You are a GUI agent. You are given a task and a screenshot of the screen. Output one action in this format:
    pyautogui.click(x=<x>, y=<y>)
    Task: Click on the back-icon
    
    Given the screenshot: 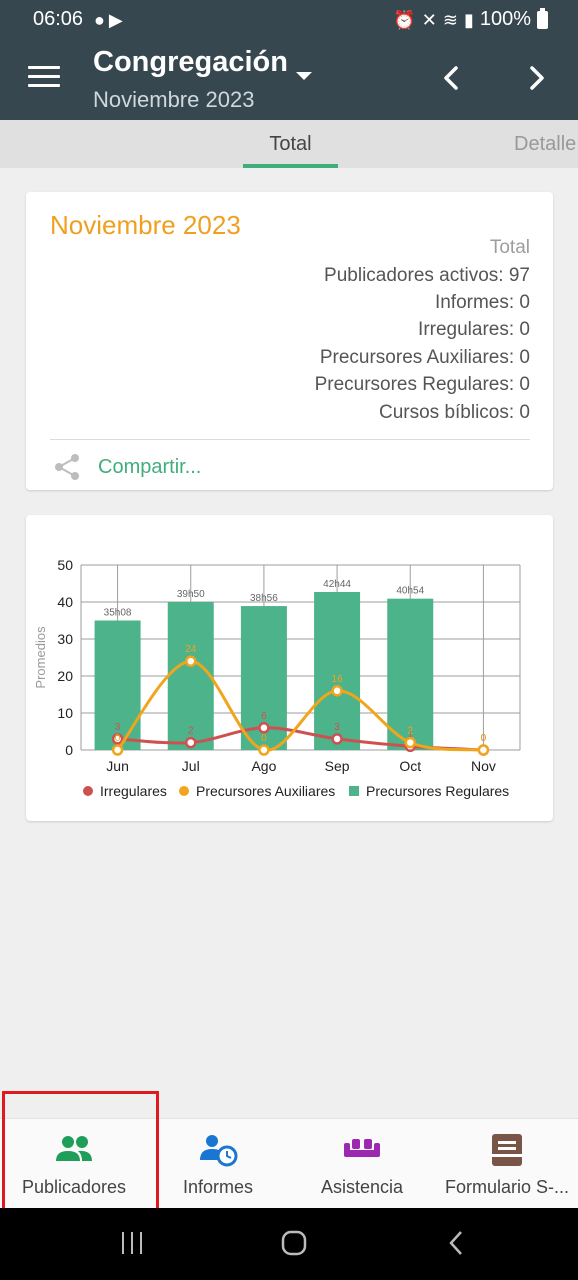 What is the action you would take?
    pyautogui.click(x=455, y=1243)
    